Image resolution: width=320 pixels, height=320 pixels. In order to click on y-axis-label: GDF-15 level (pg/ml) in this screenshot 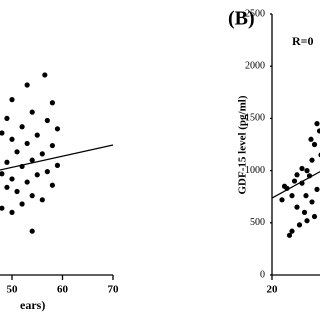, I will do `click(243, 144)`.